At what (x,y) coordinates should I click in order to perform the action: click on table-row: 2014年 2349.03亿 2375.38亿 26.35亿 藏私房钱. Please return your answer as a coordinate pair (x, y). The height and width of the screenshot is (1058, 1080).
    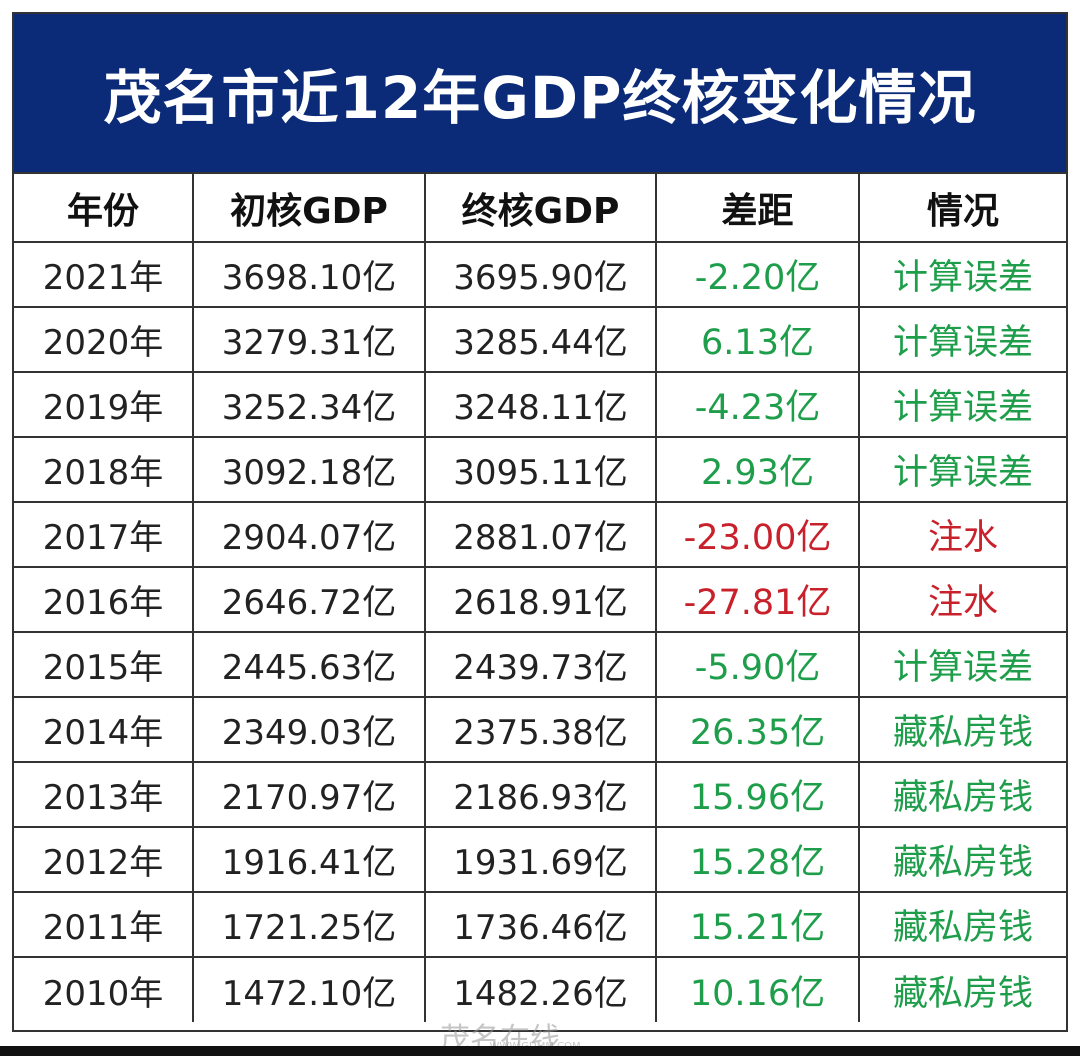
    Looking at the image, I should click on (540, 729).